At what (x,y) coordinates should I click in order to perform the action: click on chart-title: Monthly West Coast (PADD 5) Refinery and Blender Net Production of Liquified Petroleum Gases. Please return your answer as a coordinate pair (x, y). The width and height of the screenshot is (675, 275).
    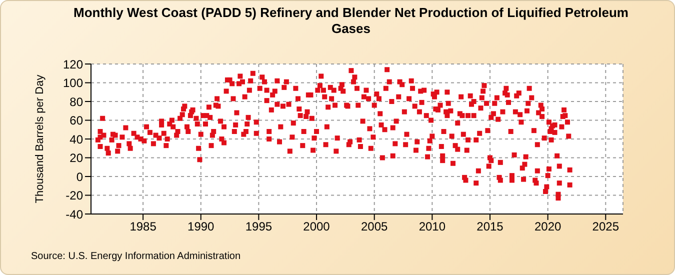
    Looking at the image, I should click on (351, 21).